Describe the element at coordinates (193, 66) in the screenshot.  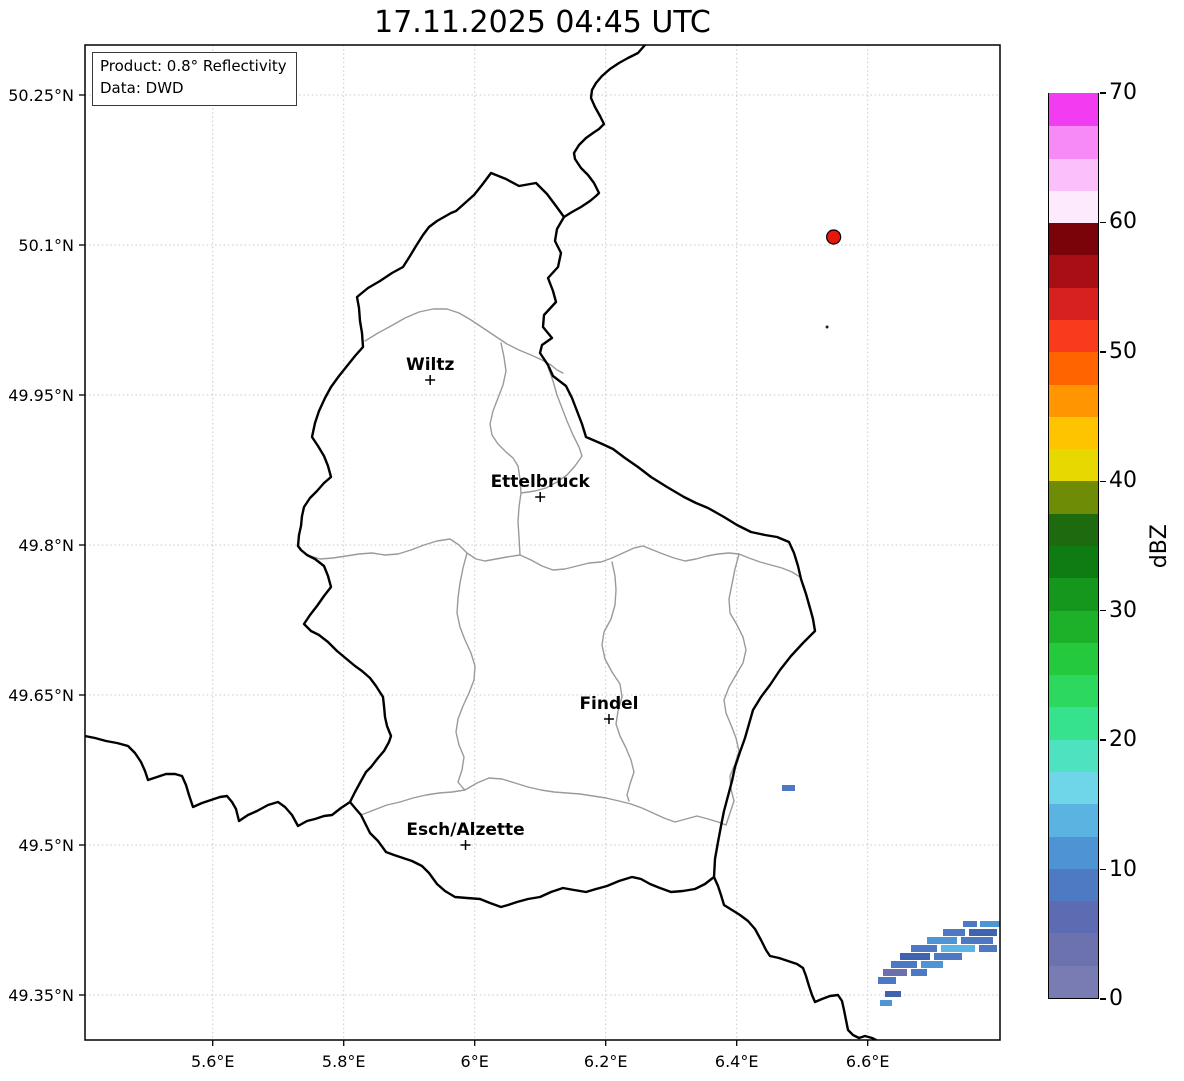
I see `product-info-line1: Product: 0.8° Reflectivity` at that location.